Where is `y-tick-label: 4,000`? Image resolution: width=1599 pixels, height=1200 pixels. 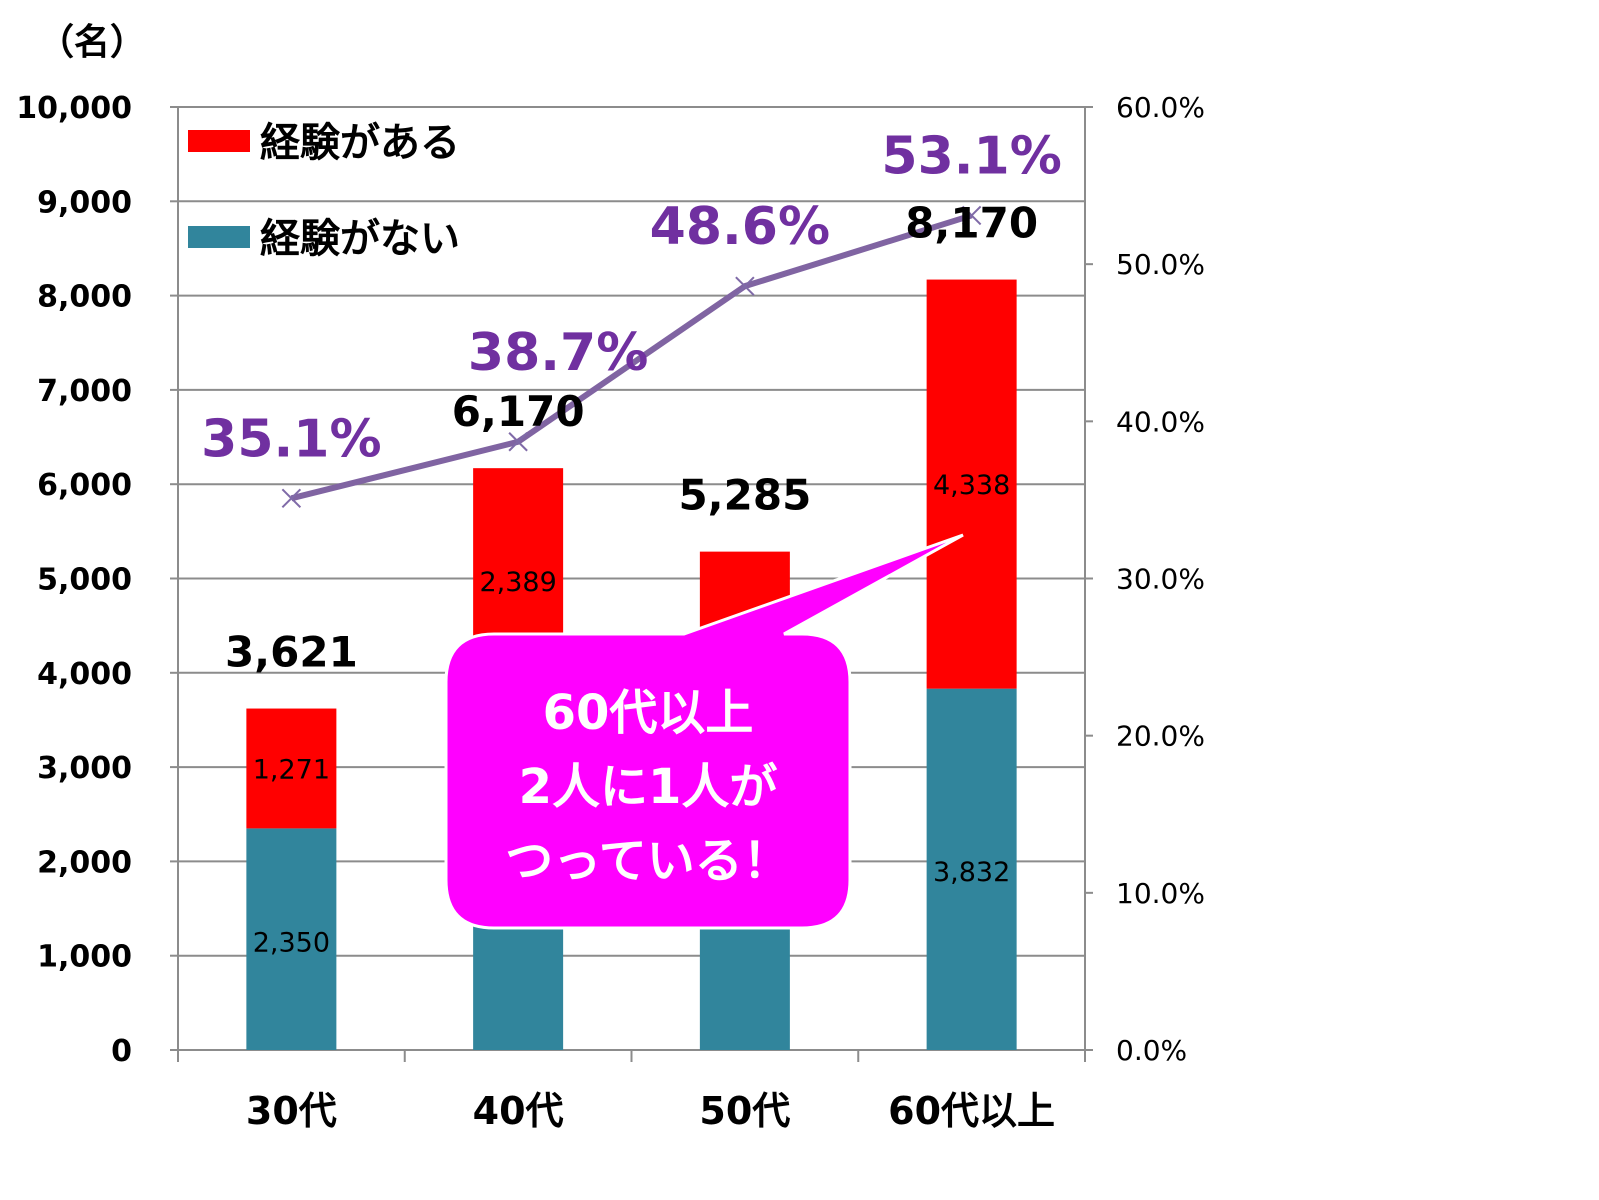 y-tick-label: 4,000 is located at coordinates (84, 674).